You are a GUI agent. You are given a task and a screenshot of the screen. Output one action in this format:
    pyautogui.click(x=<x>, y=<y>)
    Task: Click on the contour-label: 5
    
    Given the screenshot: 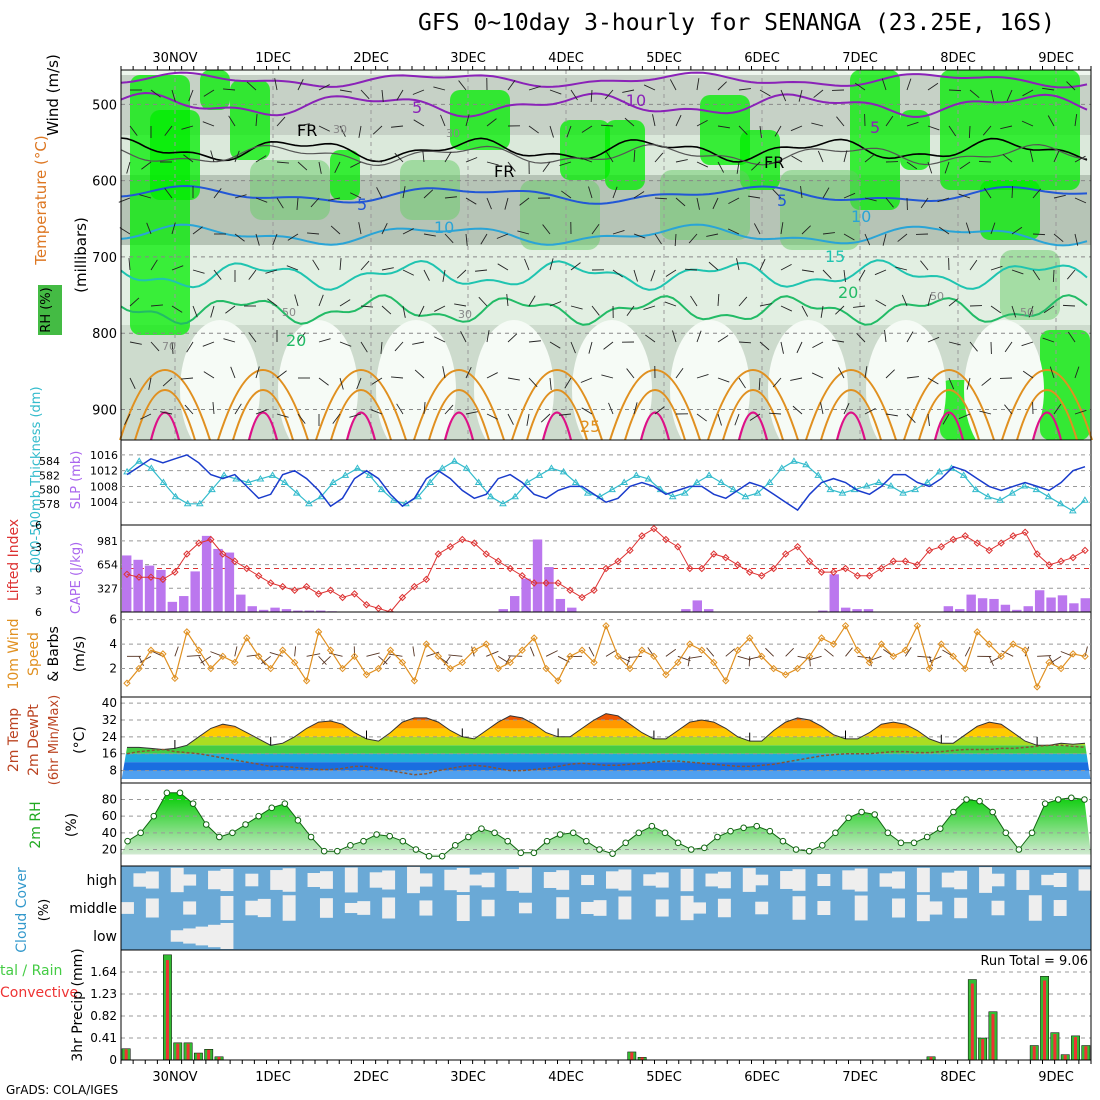 What is the action you would take?
    pyautogui.click(x=417, y=107)
    